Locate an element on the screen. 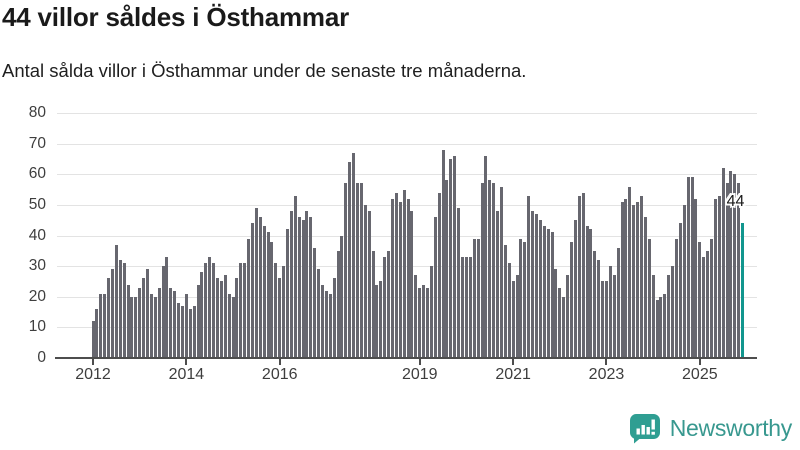 The width and height of the screenshot is (800, 450). y-tick-label: 20 is located at coordinates (37, 296).